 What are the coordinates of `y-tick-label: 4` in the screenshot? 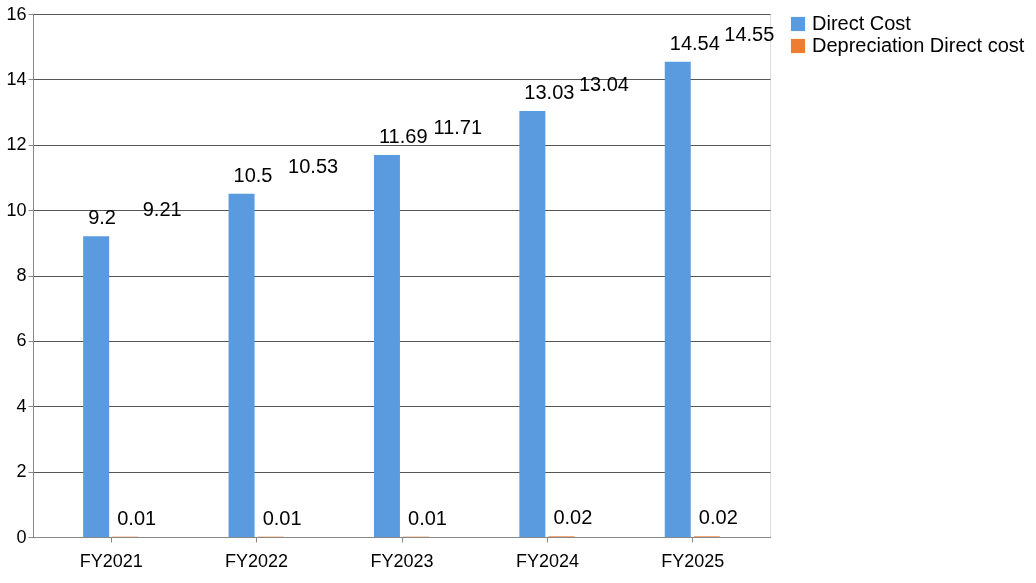 It's located at (21, 405).